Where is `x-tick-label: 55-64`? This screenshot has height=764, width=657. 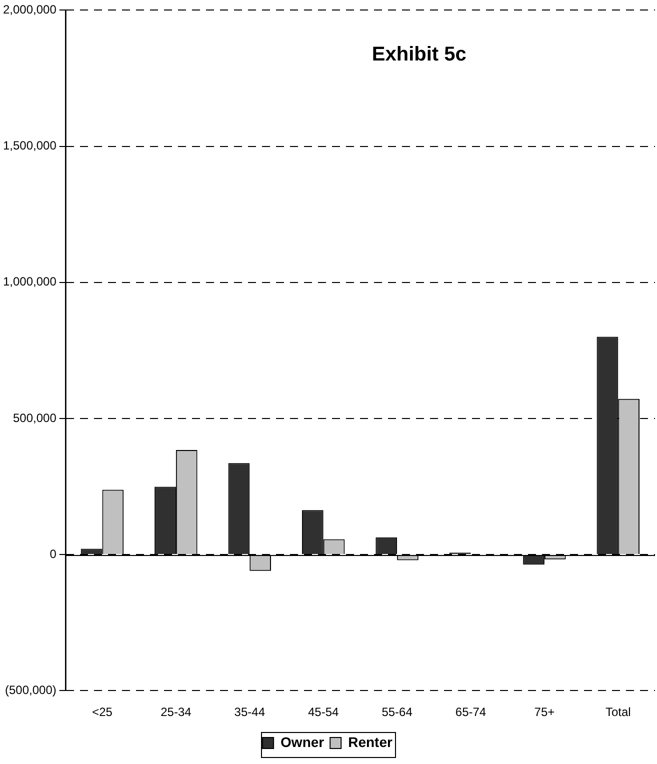
x-tick-label: 55-64 is located at coordinates (397, 712).